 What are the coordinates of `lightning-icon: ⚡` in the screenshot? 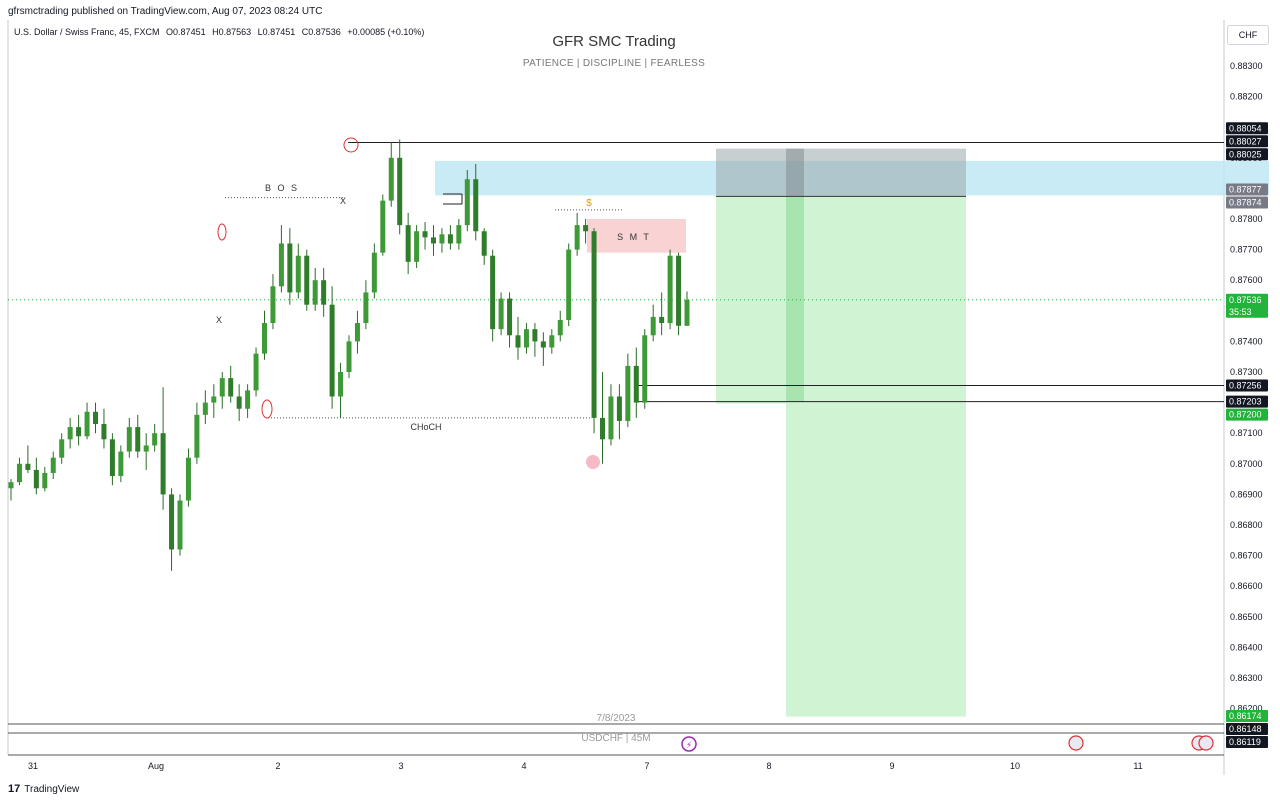 It's located at (689, 746).